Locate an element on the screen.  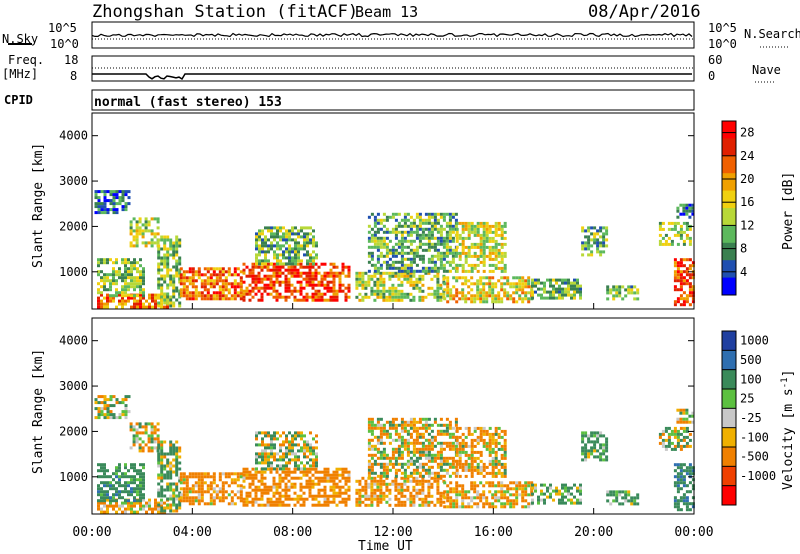
power-bar-tick-label: 28 is located at coordinates (747, 133).